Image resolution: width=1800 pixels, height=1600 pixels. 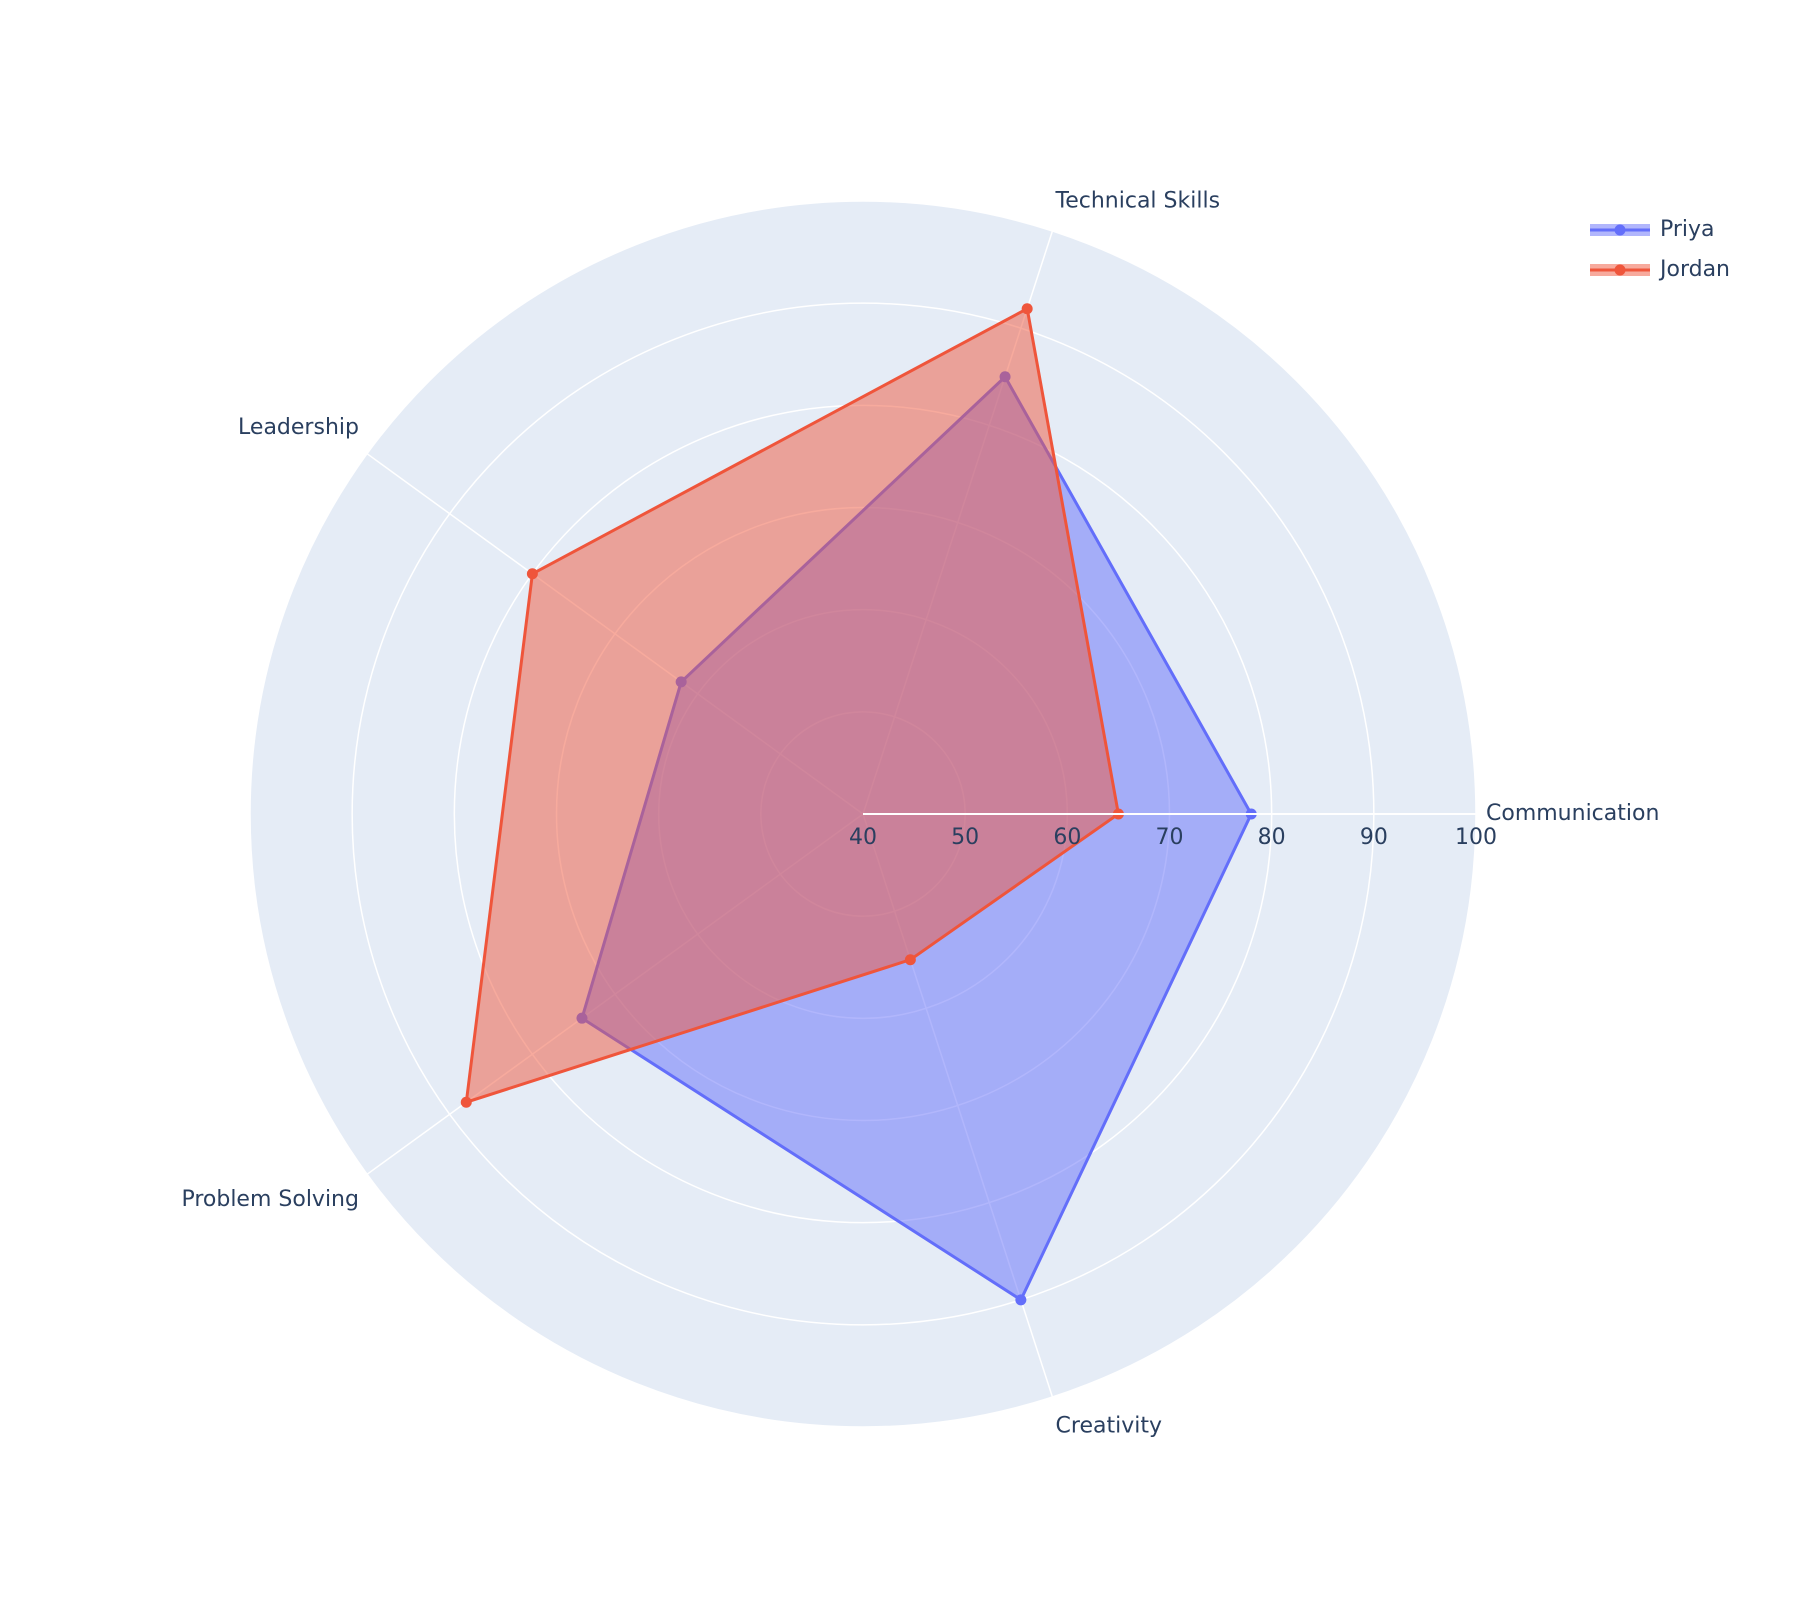 I want to click on angular-label: Creativity, so click(x=1109, y=1426).